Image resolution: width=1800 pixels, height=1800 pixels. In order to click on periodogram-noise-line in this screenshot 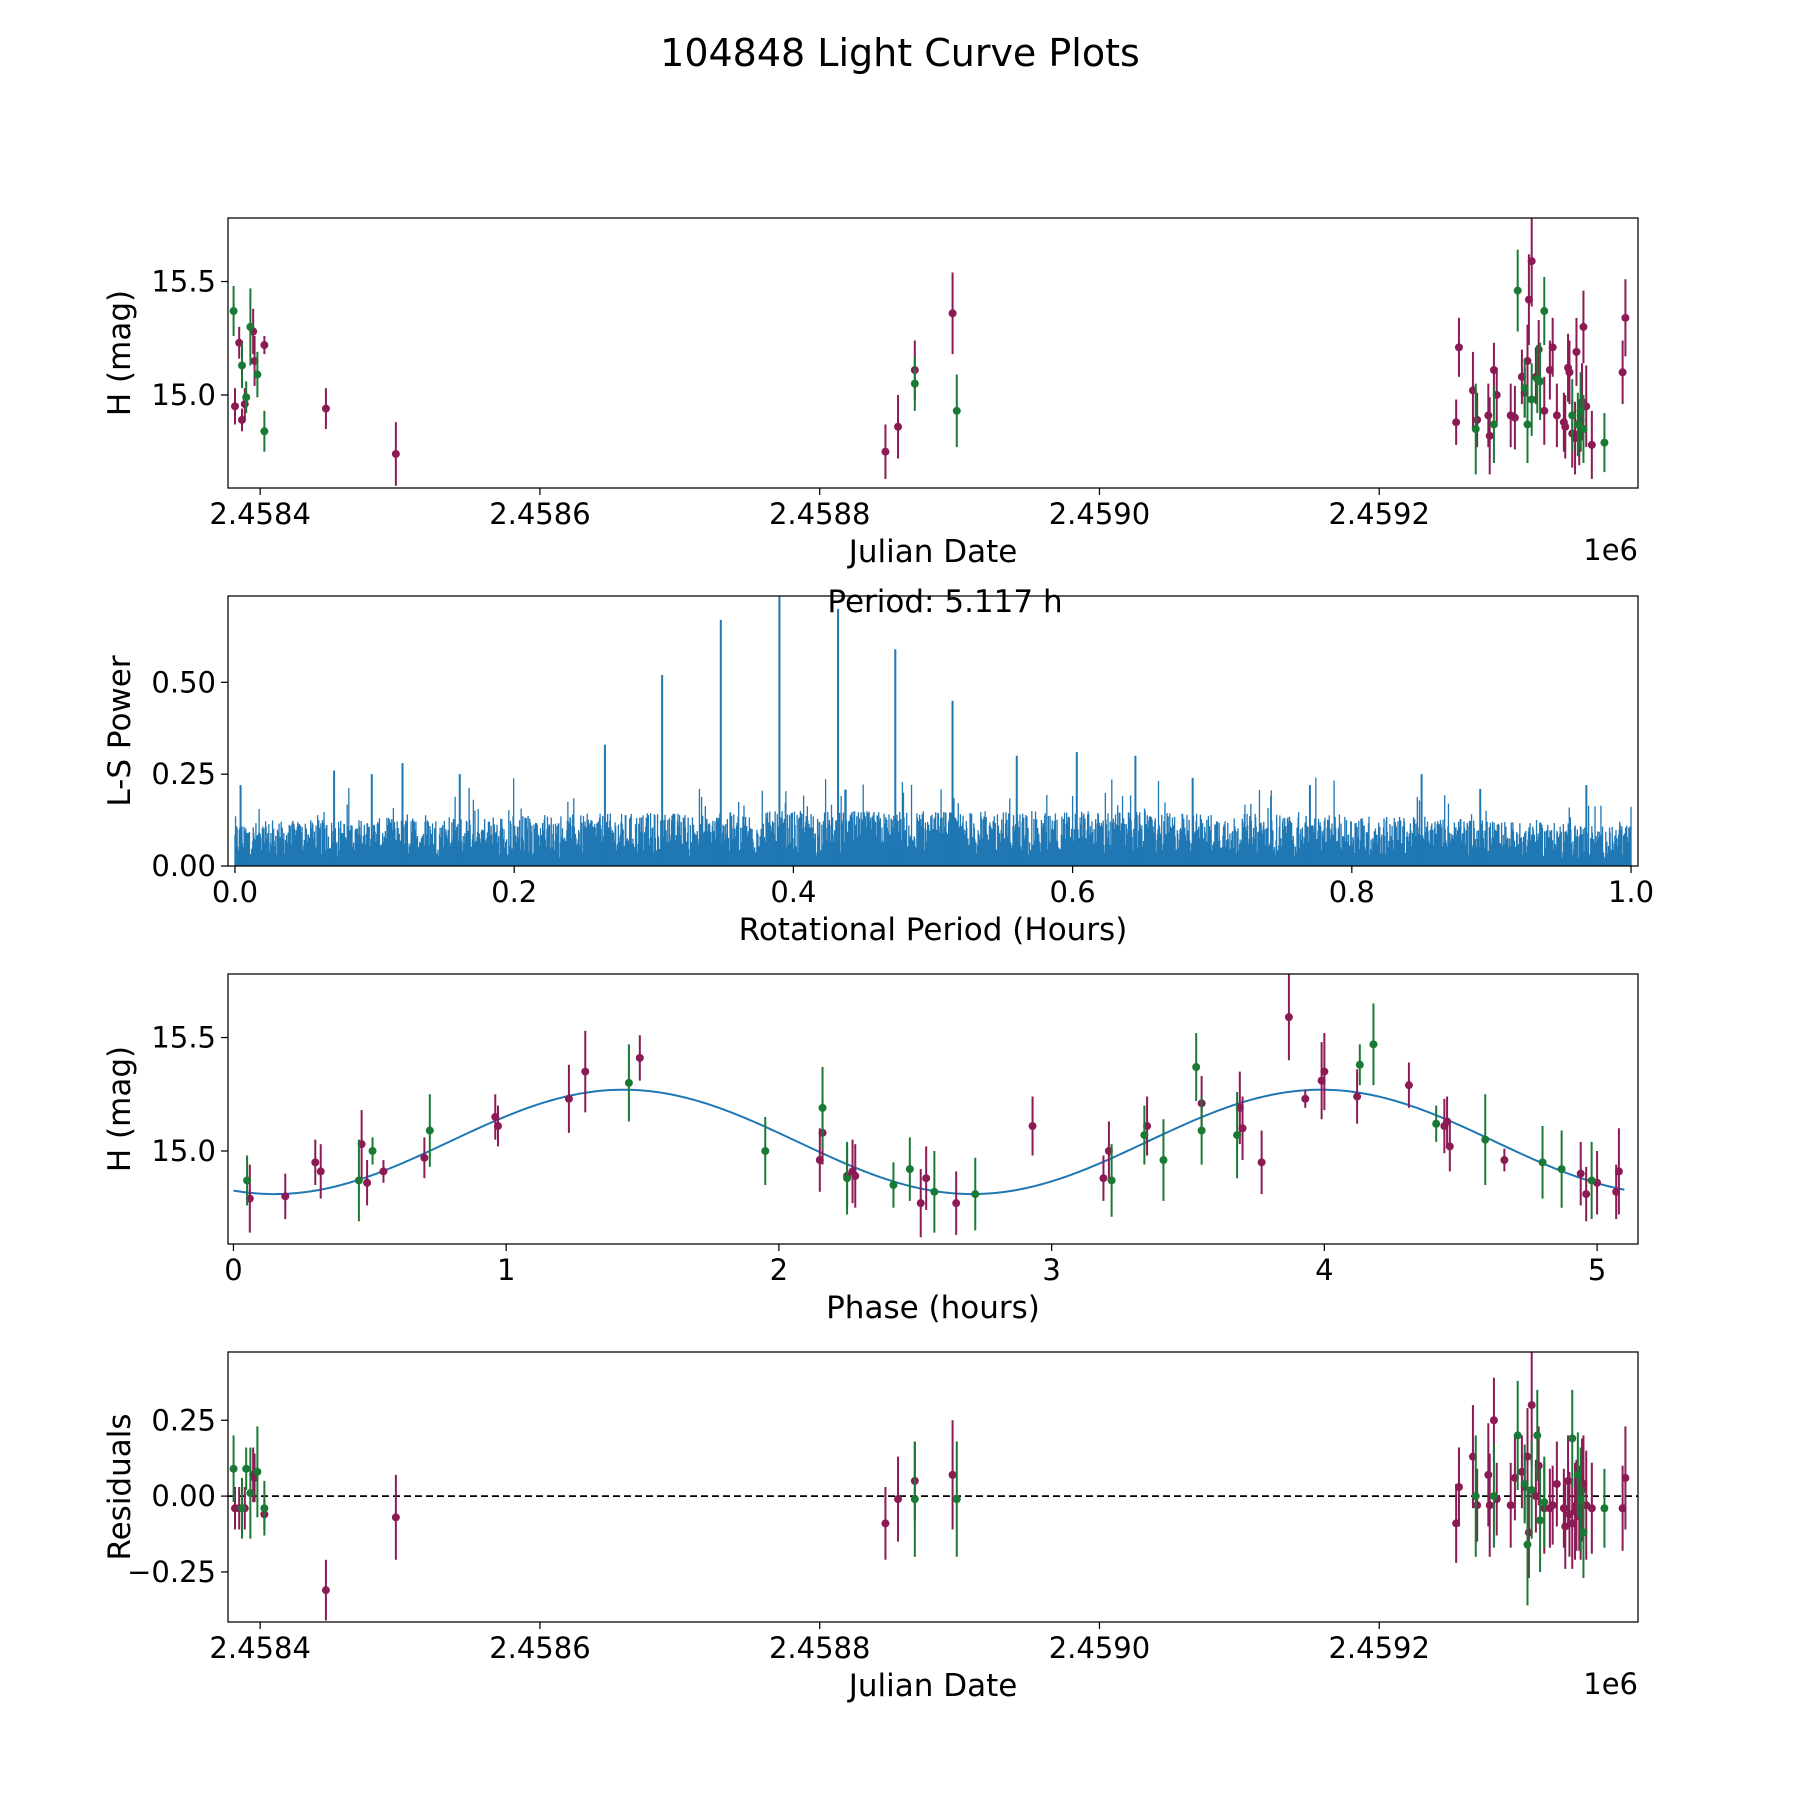, I will do `click(933, 821)`.